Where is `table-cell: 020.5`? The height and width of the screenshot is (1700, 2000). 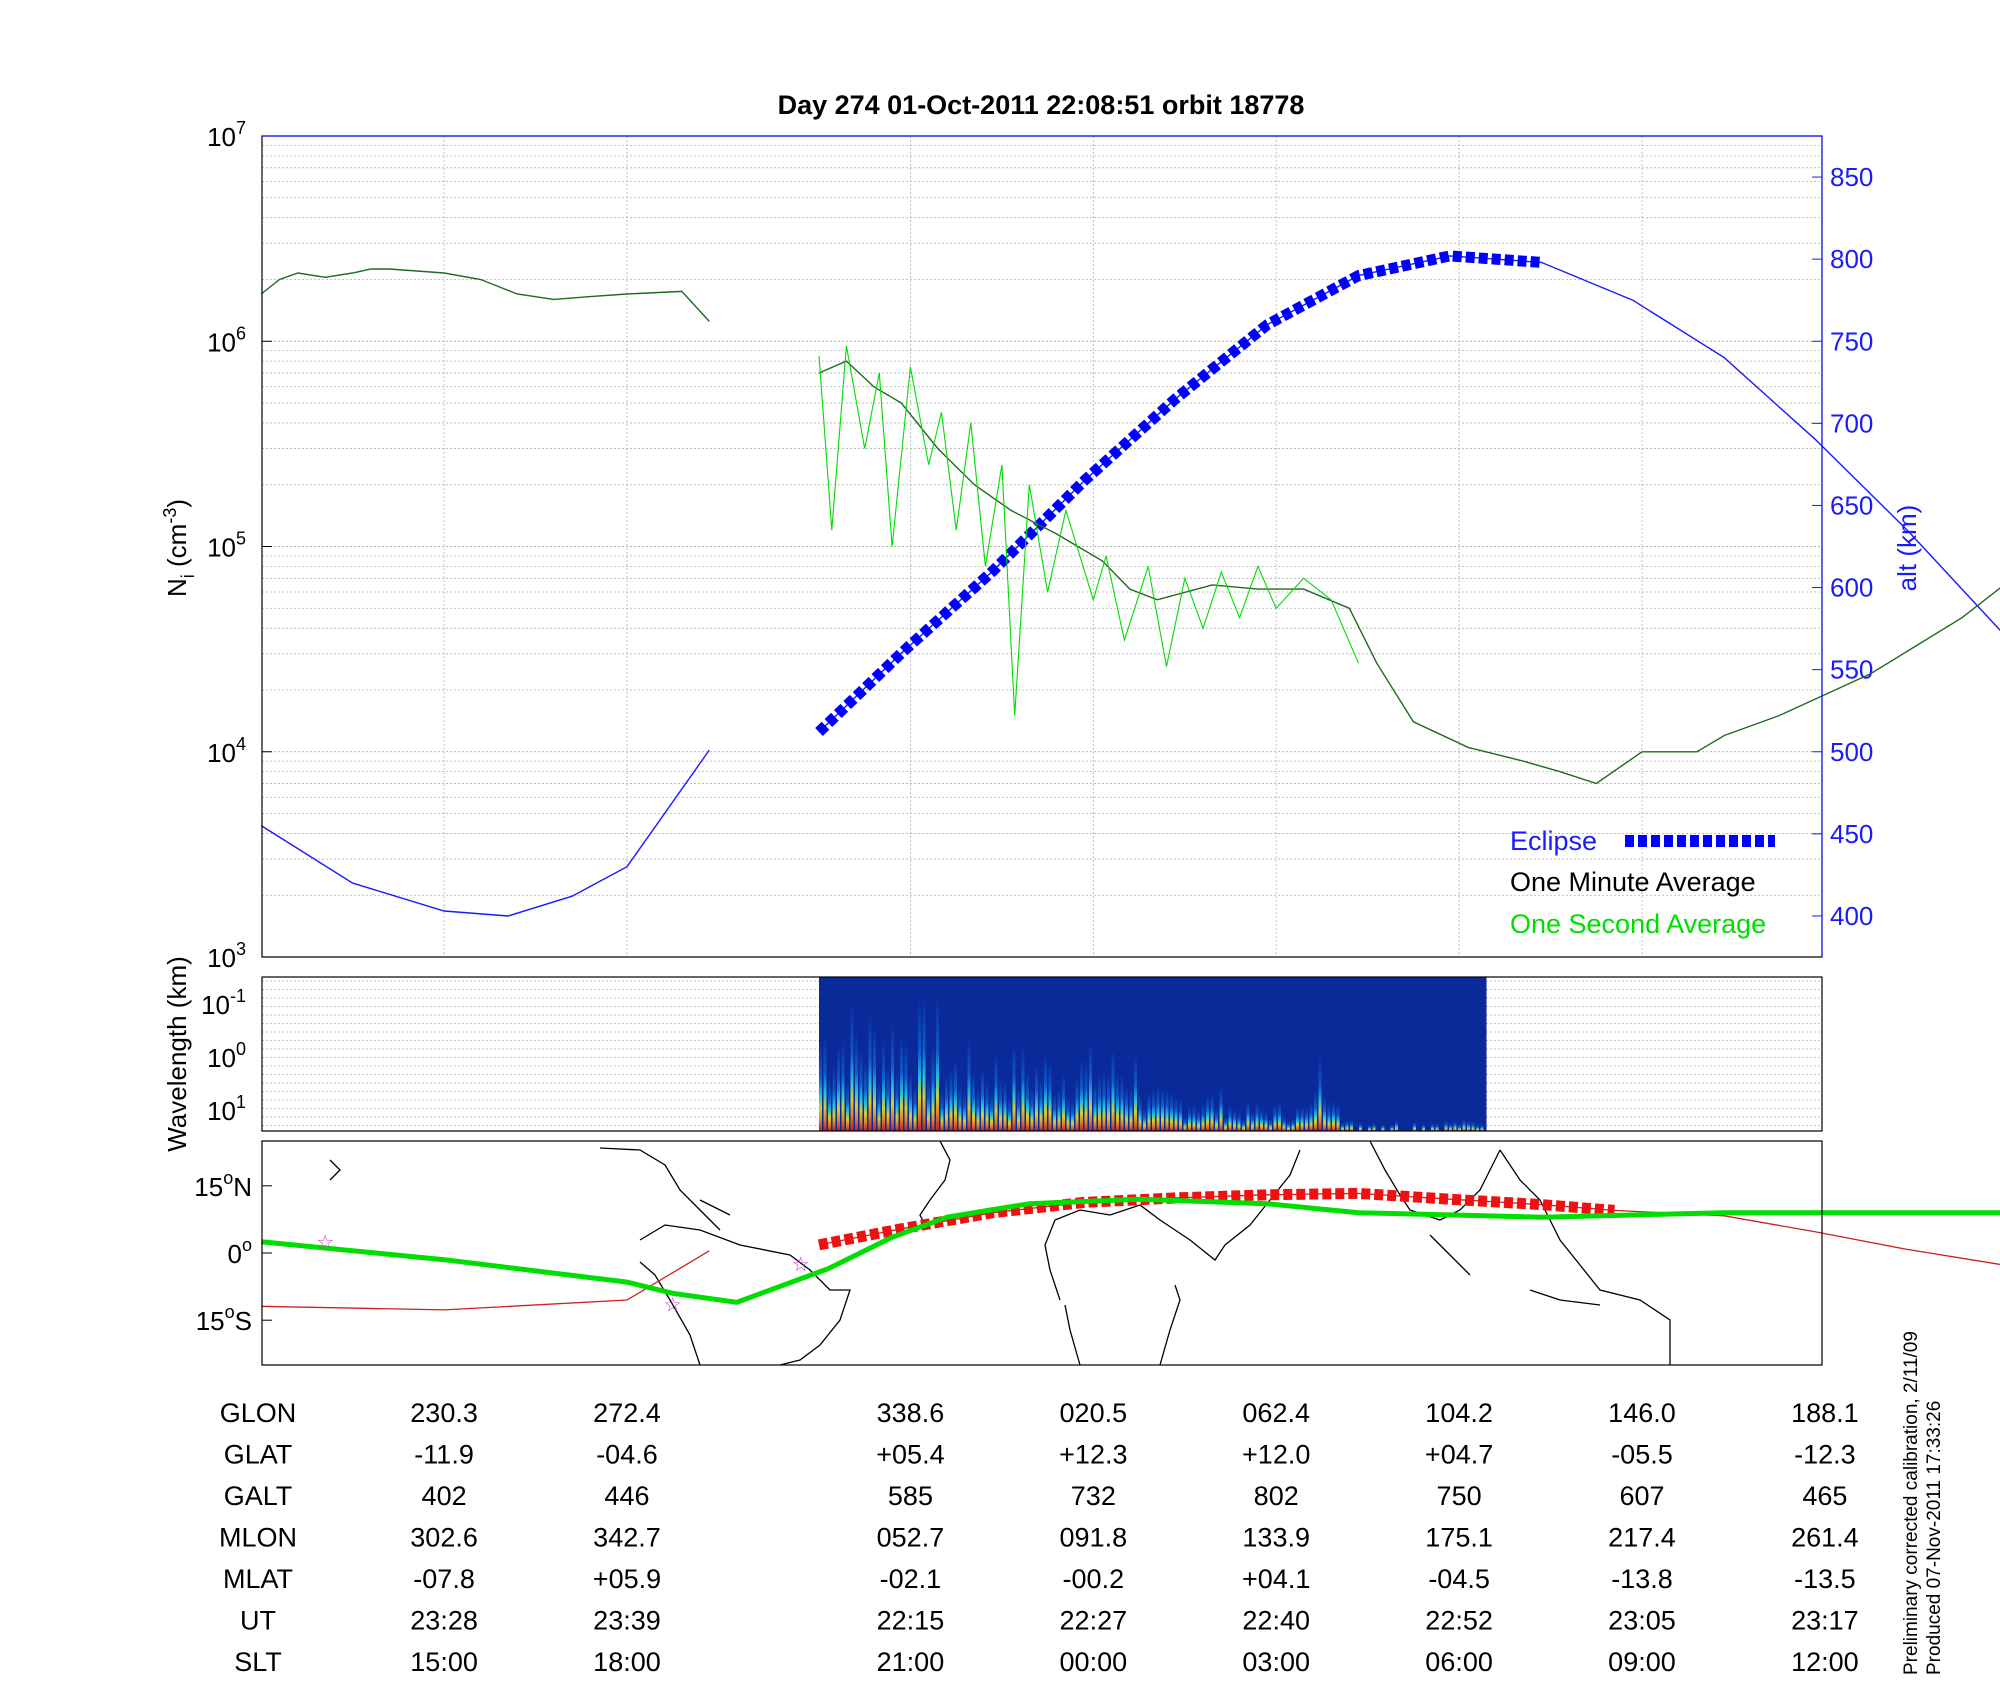 table-cell: 020.5 is located at coordinates (1094, 1413).